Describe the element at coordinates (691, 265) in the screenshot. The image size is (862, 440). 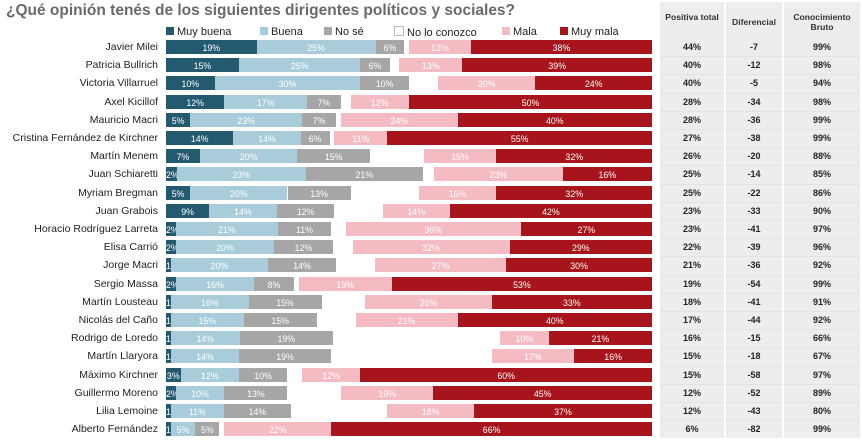
I see `table-cell-positiva: 21%` at that location.